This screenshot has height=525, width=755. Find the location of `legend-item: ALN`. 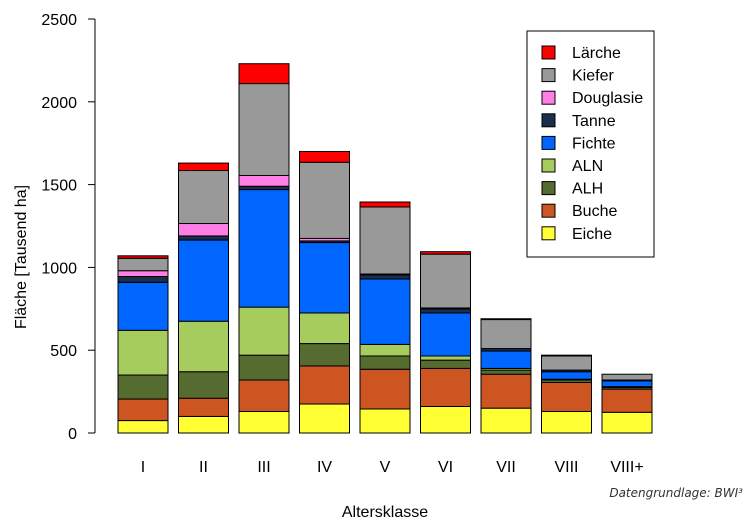

legend-item: ALN is located at coordinates (572, 166).